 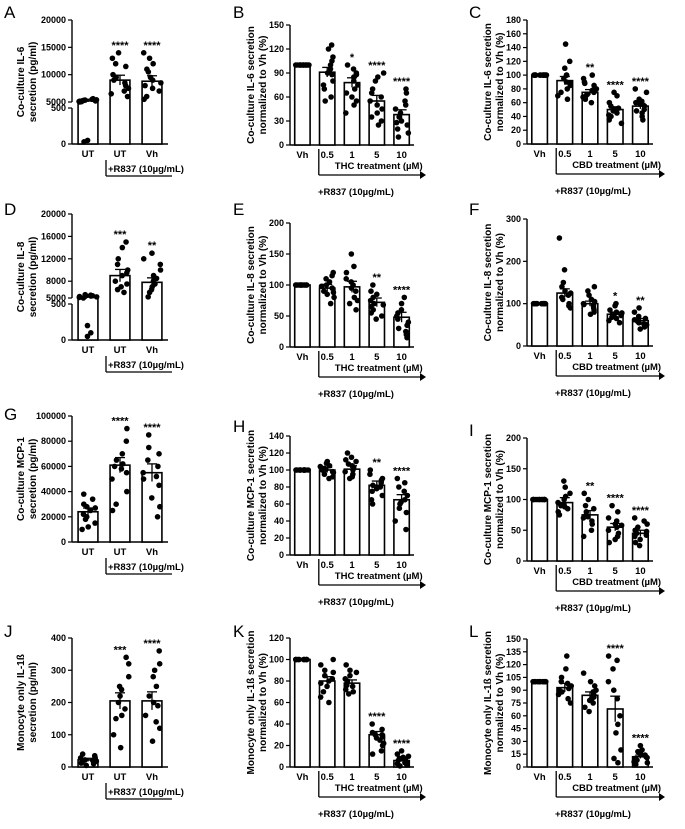 I want to click on y-tick-label: 0, so click(x=63, y=144).